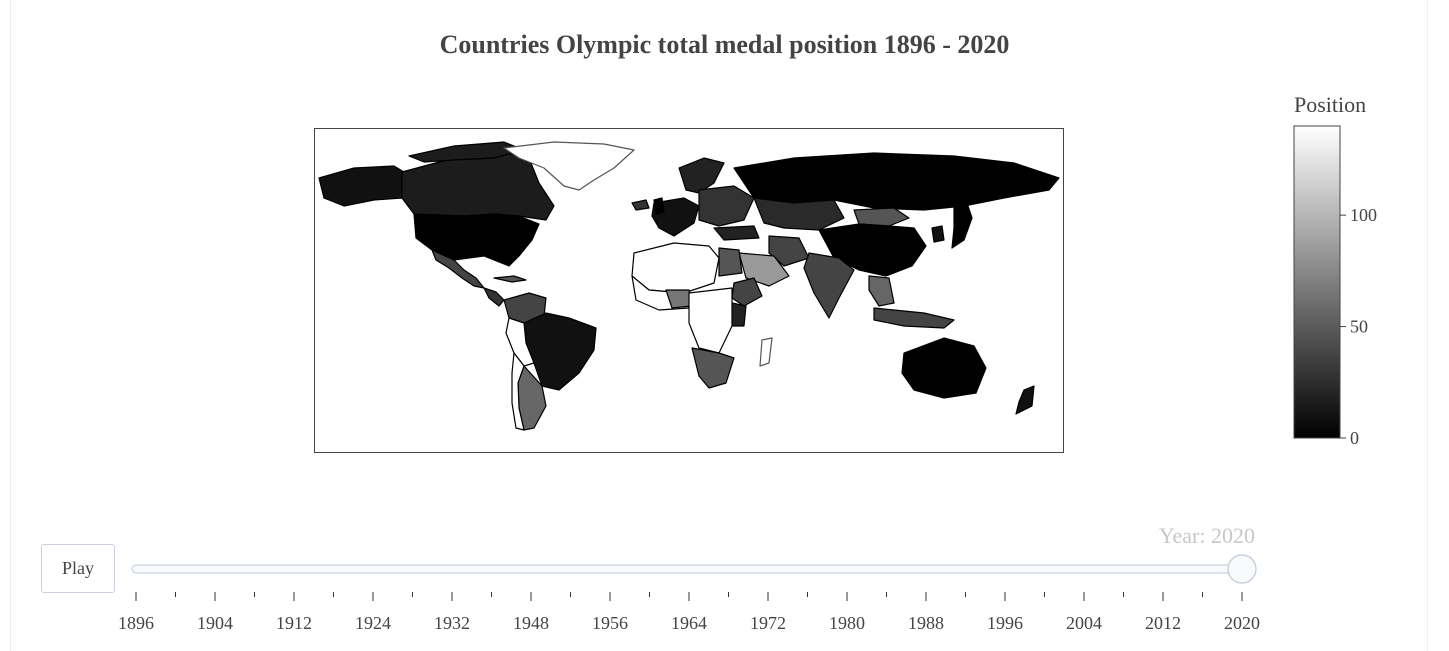  What do you see at coordinates (466, 152) in the screenshot?
I see `region-arctic-islands` at bounding box center [466, 152].